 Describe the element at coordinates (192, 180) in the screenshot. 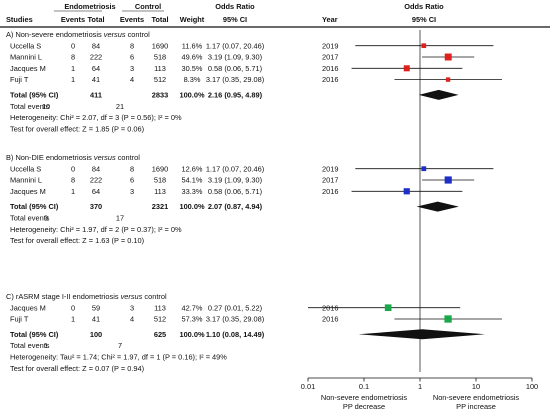

I see `weight-cell: 54.1%` at that location.